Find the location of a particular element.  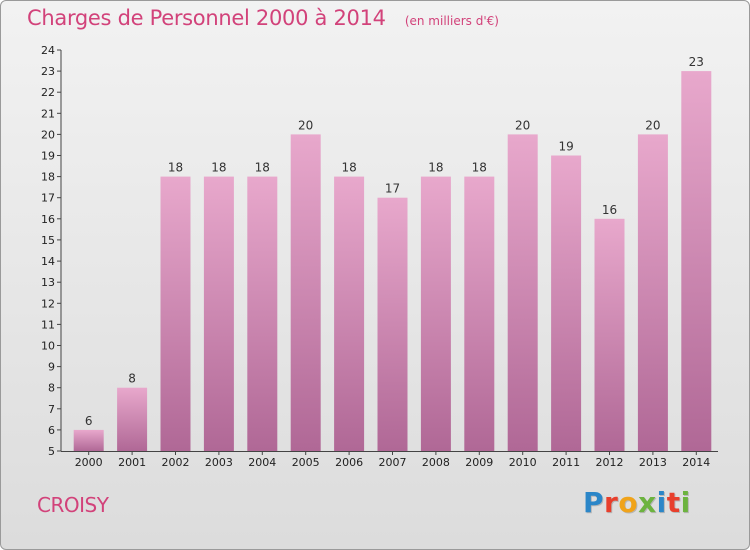

x-tick-label-2000: 2000 is located at coordinates (89, 462).